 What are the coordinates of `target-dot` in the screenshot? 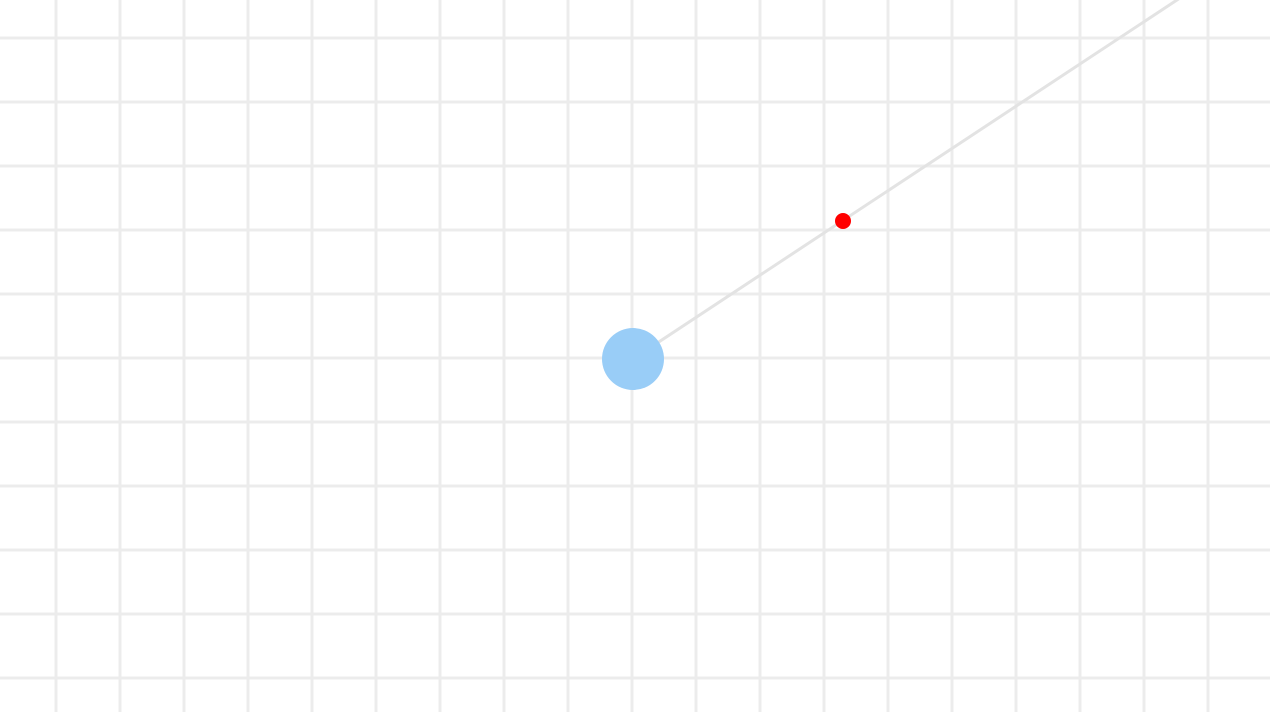 It's located at (843, 221).